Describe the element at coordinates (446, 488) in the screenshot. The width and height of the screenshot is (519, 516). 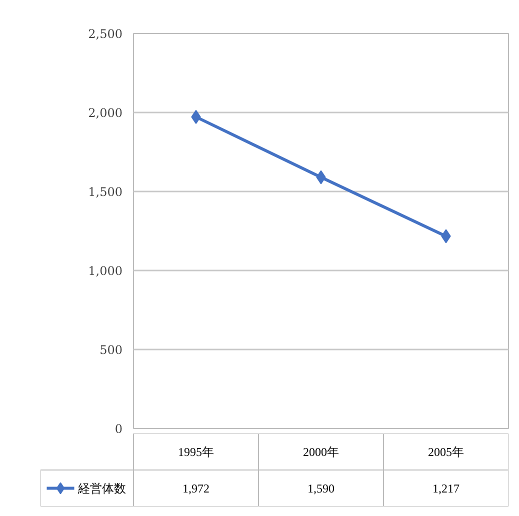
I see `data-label: 1,217` at that location.